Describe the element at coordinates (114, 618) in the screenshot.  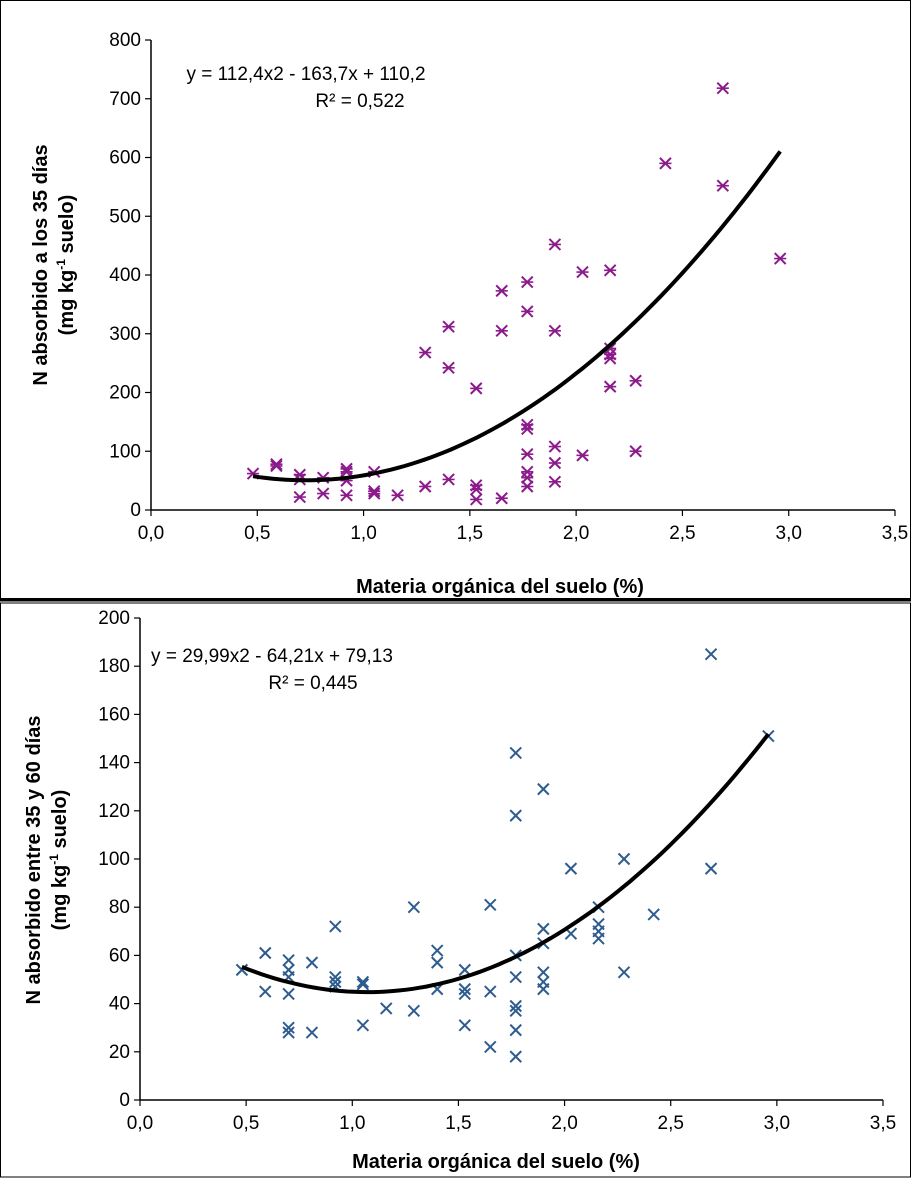
I see `y-tick-label: 200` at that location.